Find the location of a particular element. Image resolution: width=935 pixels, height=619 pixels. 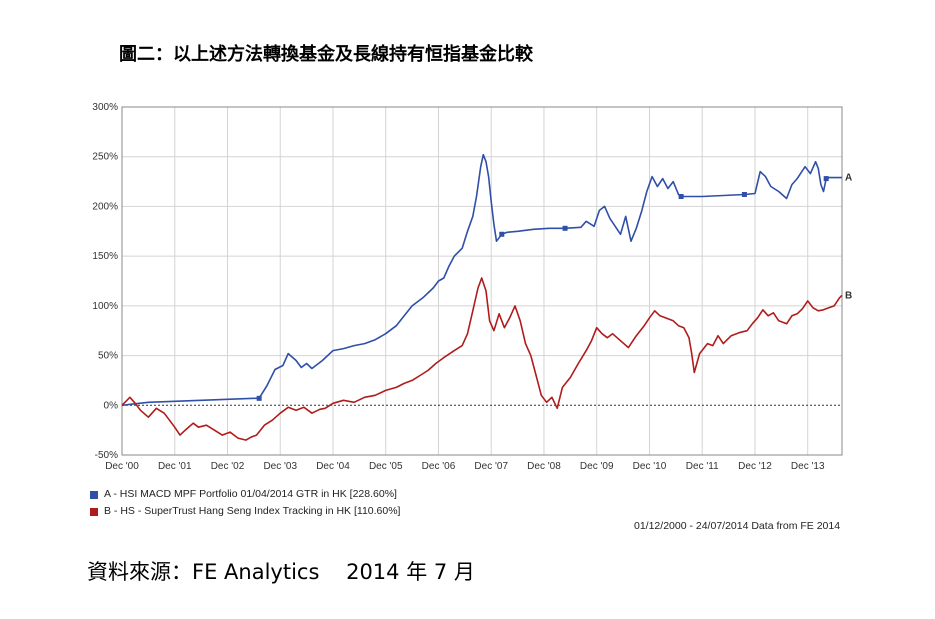

y-tick-label: 0% is located at coordinates (111, 405).